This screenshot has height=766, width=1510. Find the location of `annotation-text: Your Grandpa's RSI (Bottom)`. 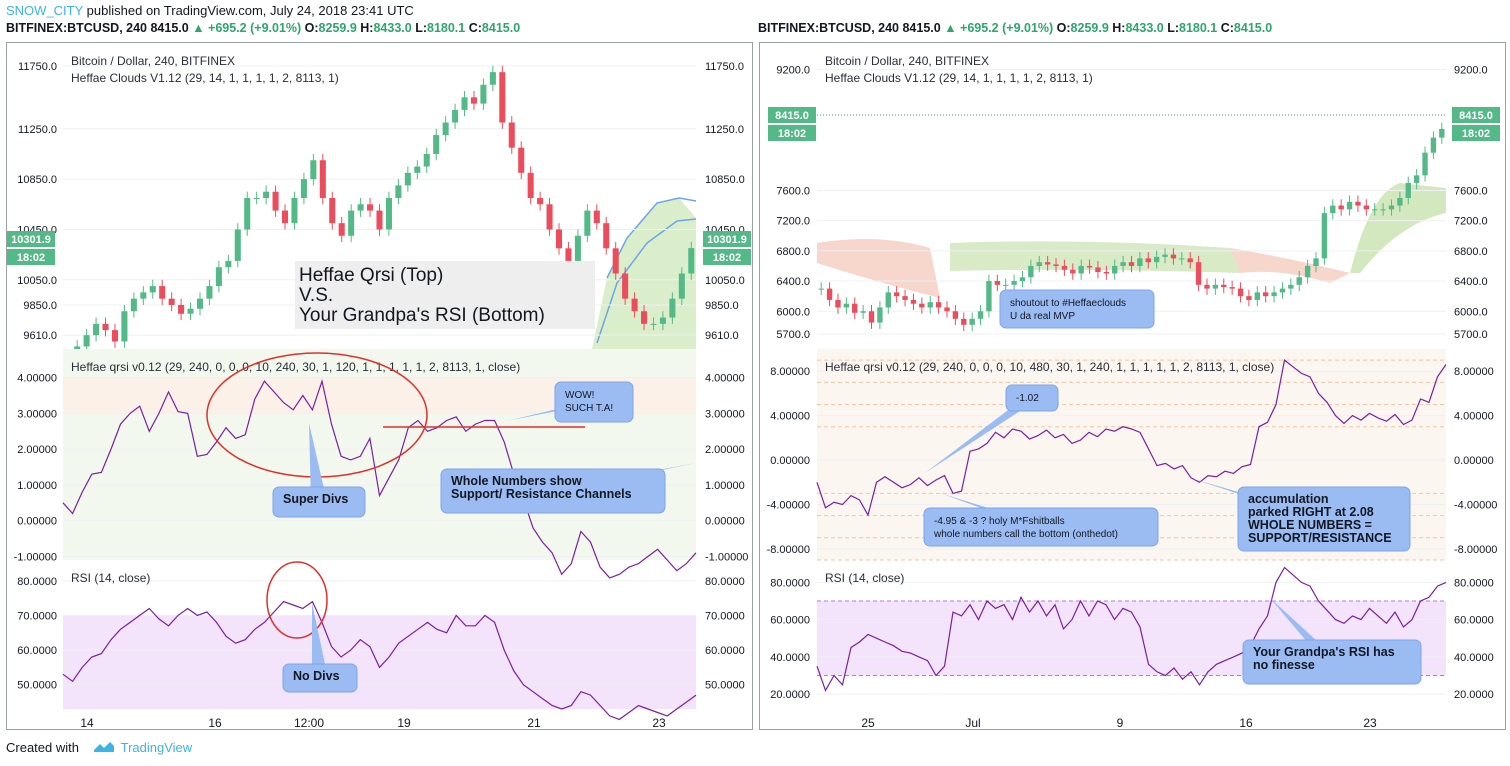

annotation-text: Your Grandpa's RSI (Bottom) is located at coordinates (422, 315).